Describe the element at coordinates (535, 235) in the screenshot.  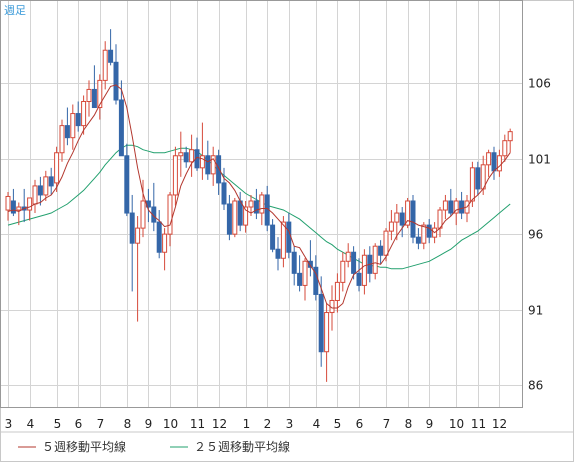
I see `y-tick-label: 96` at that location.